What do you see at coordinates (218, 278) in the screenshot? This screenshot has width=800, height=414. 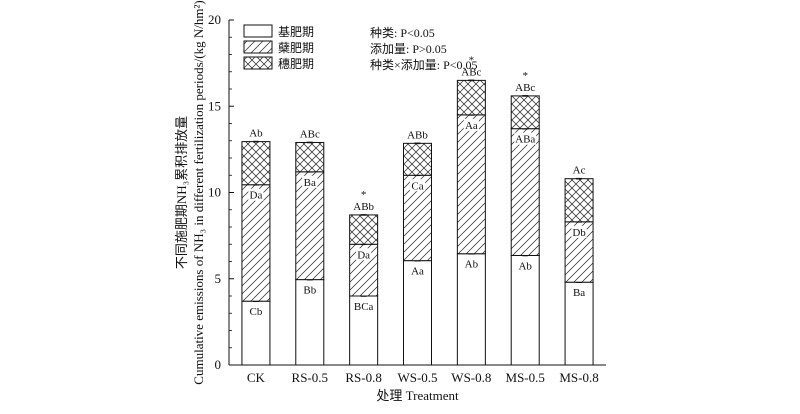 I see `y-tick-label: 5` at bounding box center [218, 278].